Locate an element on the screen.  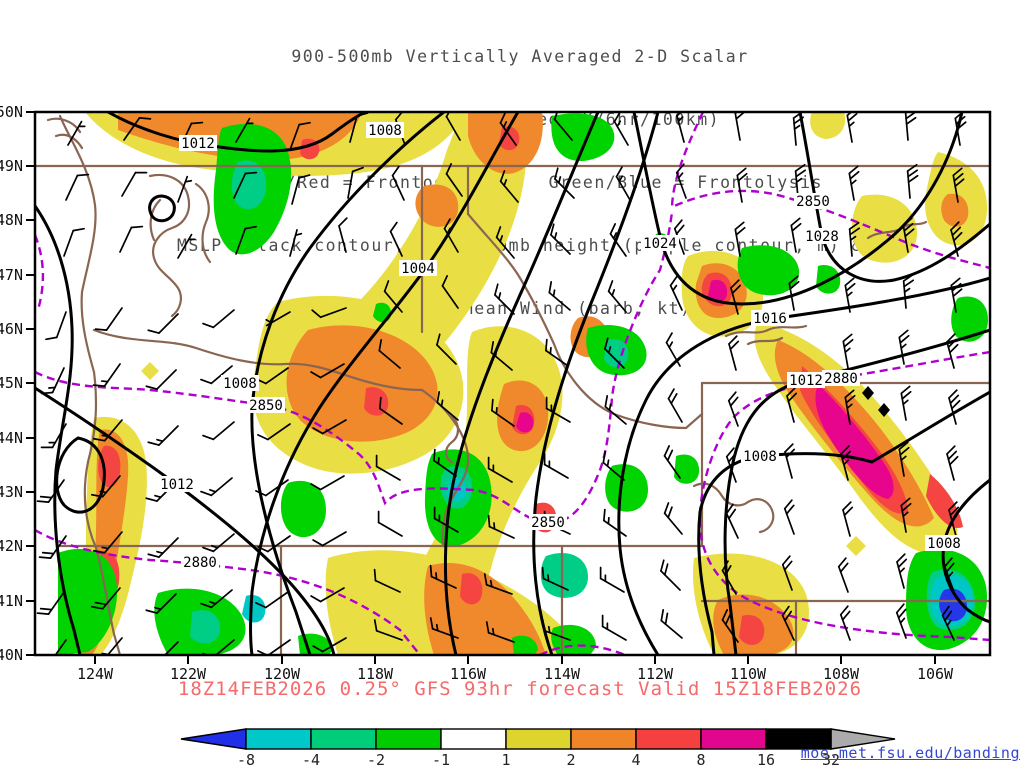
svg-text: 114W is located at coordinates (562, 674).